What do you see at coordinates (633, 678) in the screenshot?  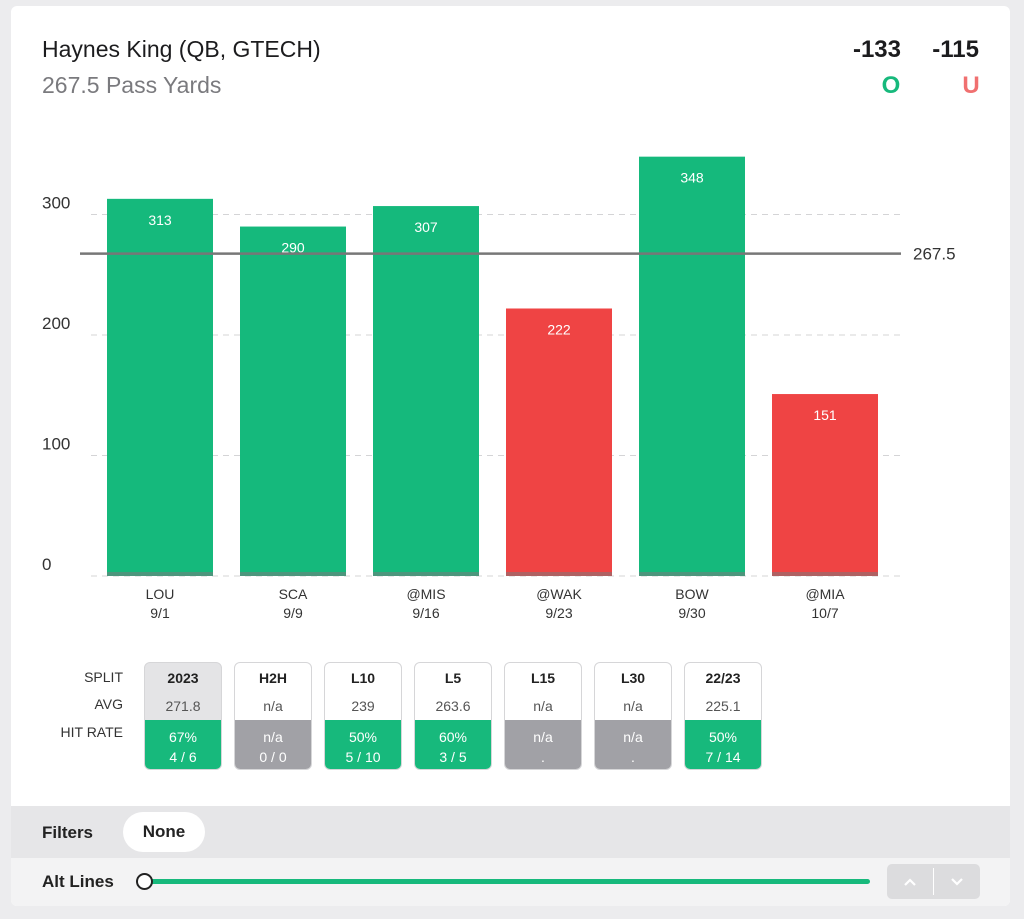 I see `split-label: L30` at bounding box center [633, 678].